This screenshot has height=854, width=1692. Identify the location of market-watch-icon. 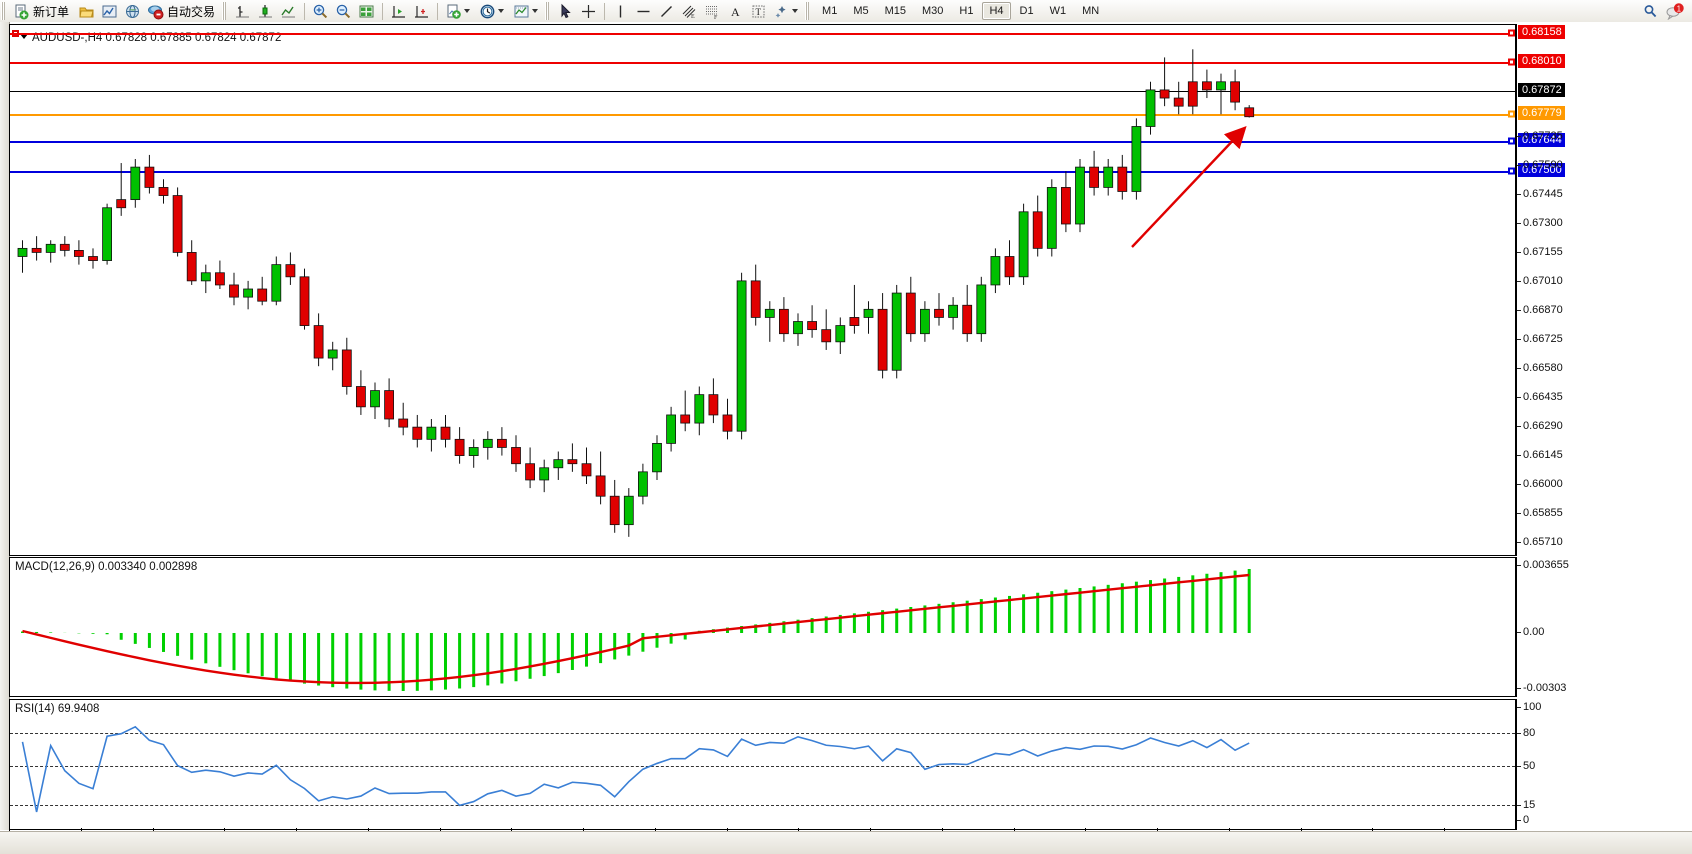
(109, 11).